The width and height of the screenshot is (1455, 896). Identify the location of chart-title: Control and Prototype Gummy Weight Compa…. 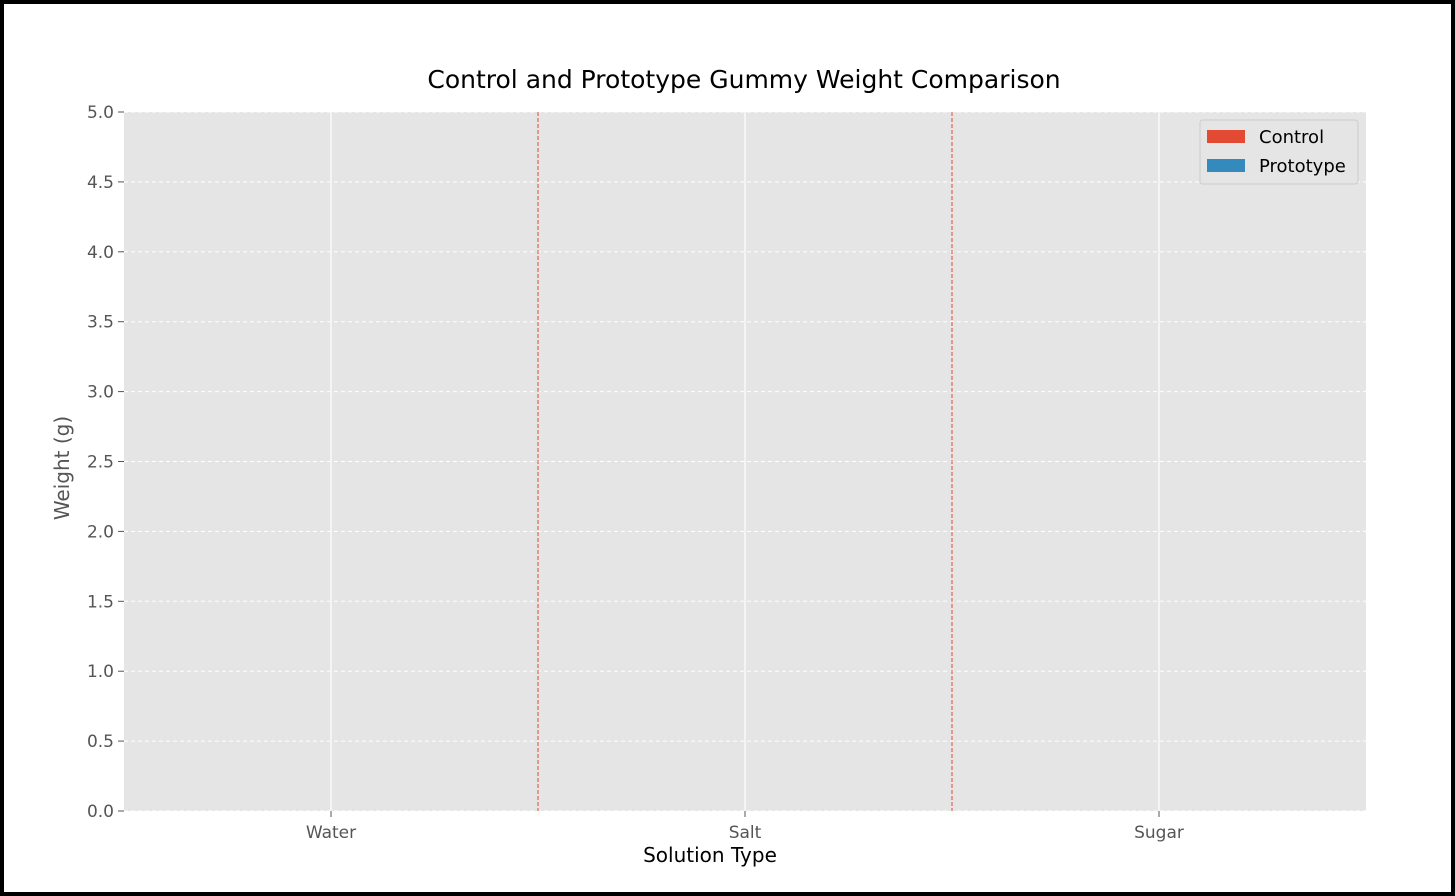
(743, 79).